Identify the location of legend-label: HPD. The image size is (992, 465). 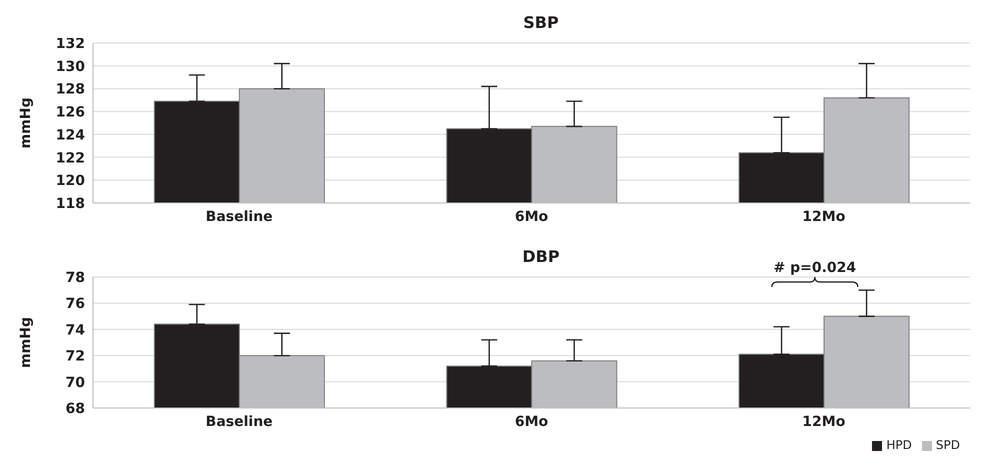
(899, 445).